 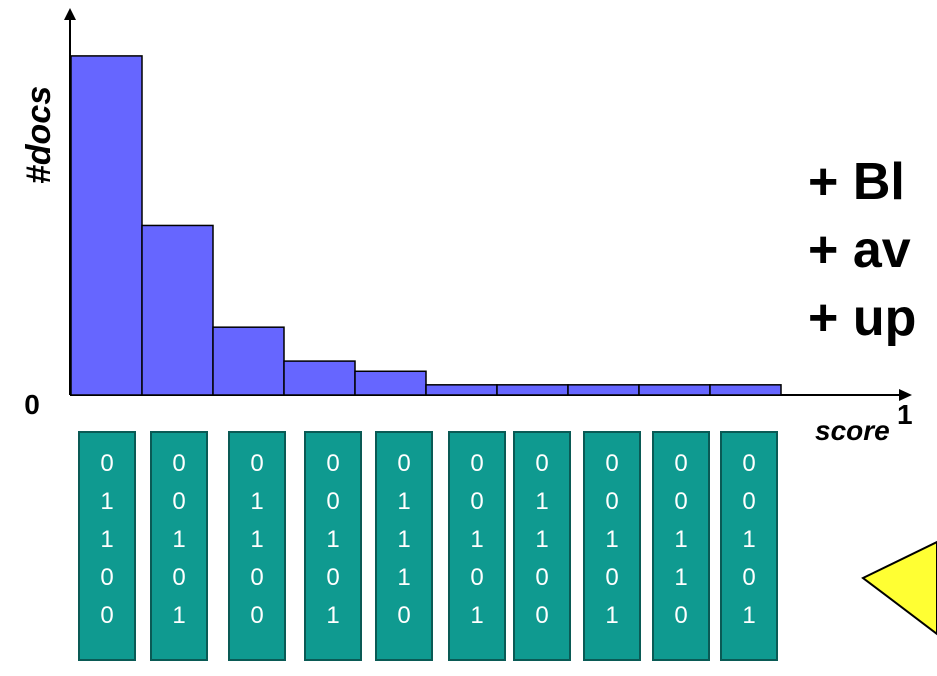 What do you see at coordinates (39, 135) in the screenshot?
I see `y-axis-label: #docs` at bounding box center [39, 135].